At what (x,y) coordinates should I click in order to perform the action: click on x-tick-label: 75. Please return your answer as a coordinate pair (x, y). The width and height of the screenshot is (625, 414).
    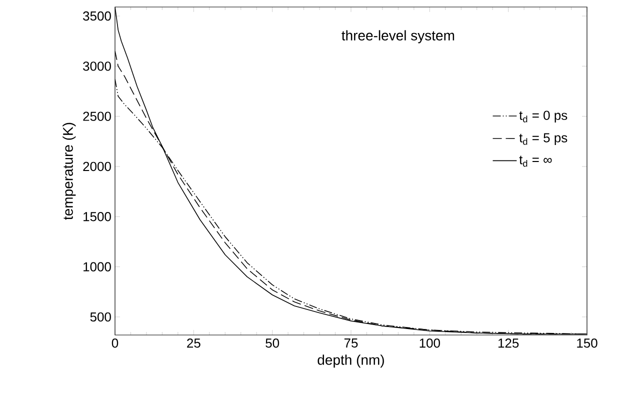
    Looking at the image, I should click on (351, 343).